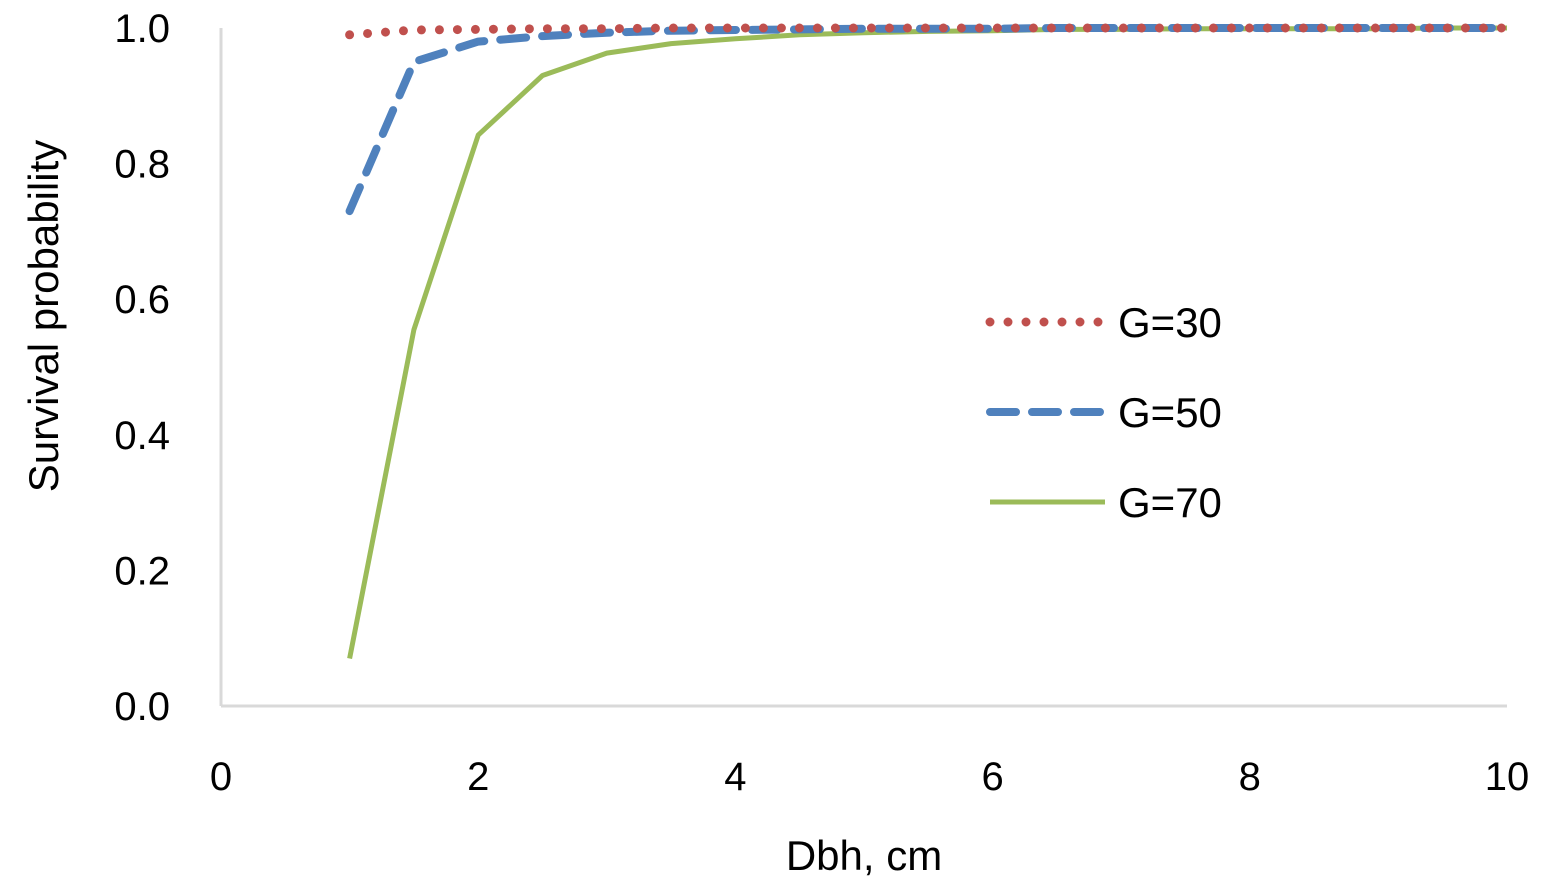 Image resolution: width=1552 pixels, height=882 pixels. I want to click on legend: G=30 G=50 G=70, so click(1103, 412).